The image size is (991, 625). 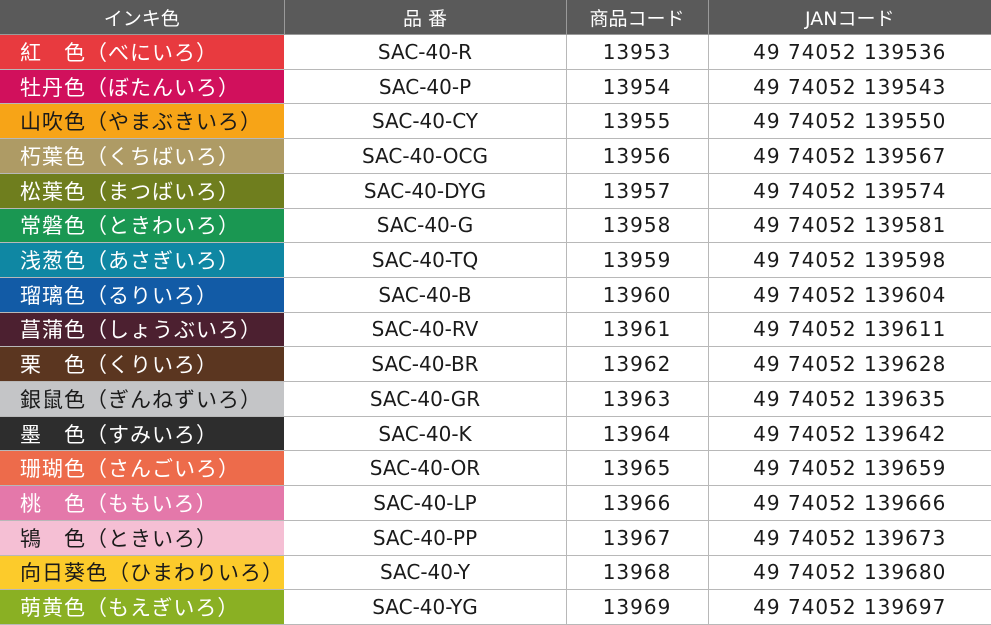 I want to click on product-number-cell: SAC-40-BR, so click(x=425, y=364).